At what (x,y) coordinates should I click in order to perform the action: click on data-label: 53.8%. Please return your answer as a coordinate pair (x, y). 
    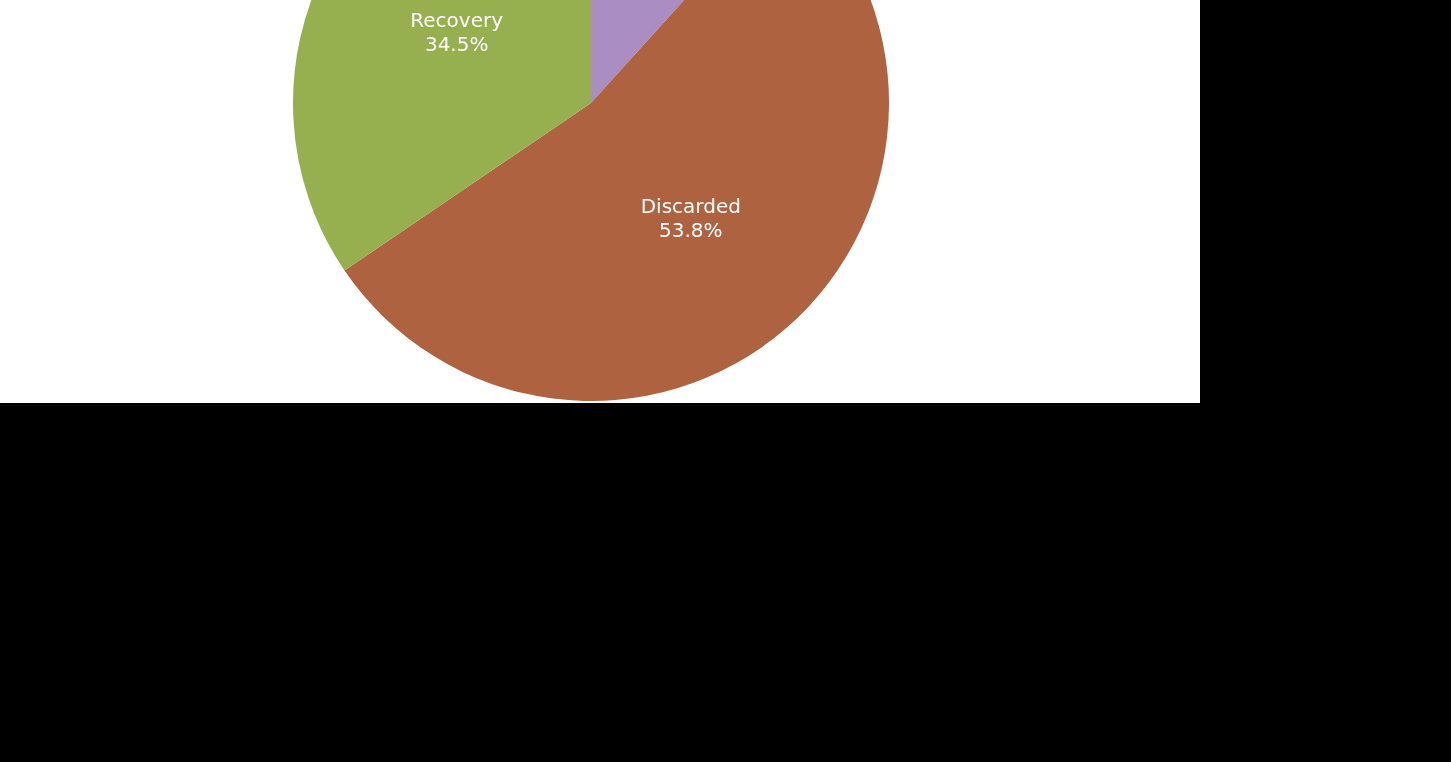
    Looking at the image, I should click on (691, 229).